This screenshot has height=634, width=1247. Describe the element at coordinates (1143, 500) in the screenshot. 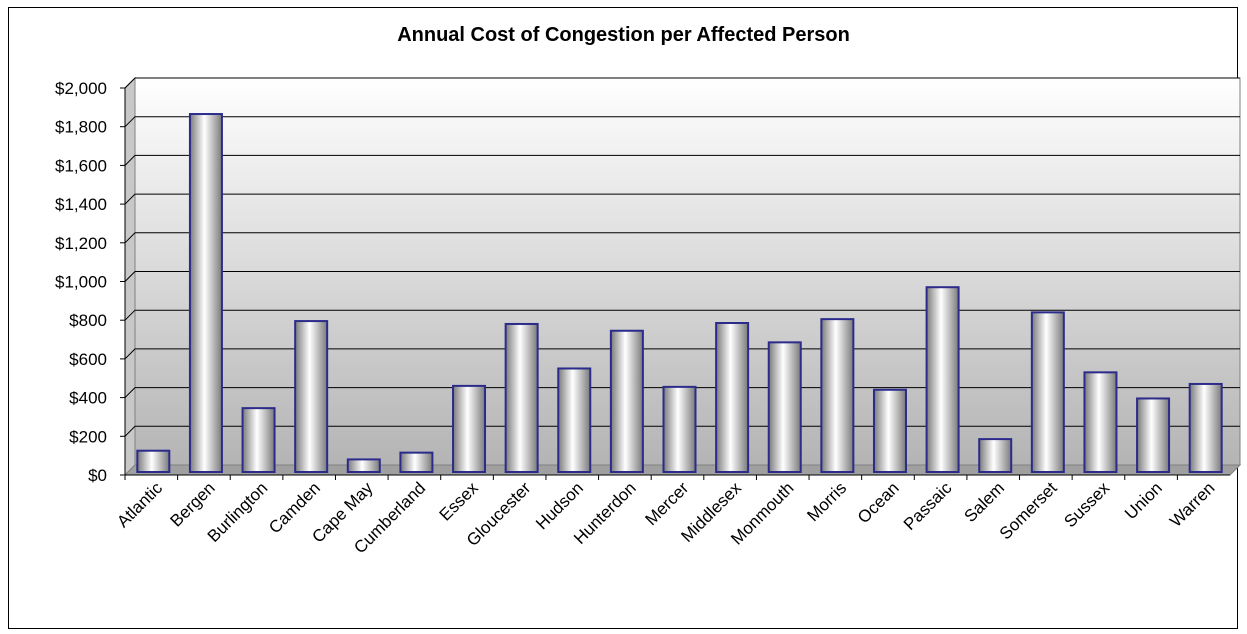

I see `x-tick-label: Union` at that location.